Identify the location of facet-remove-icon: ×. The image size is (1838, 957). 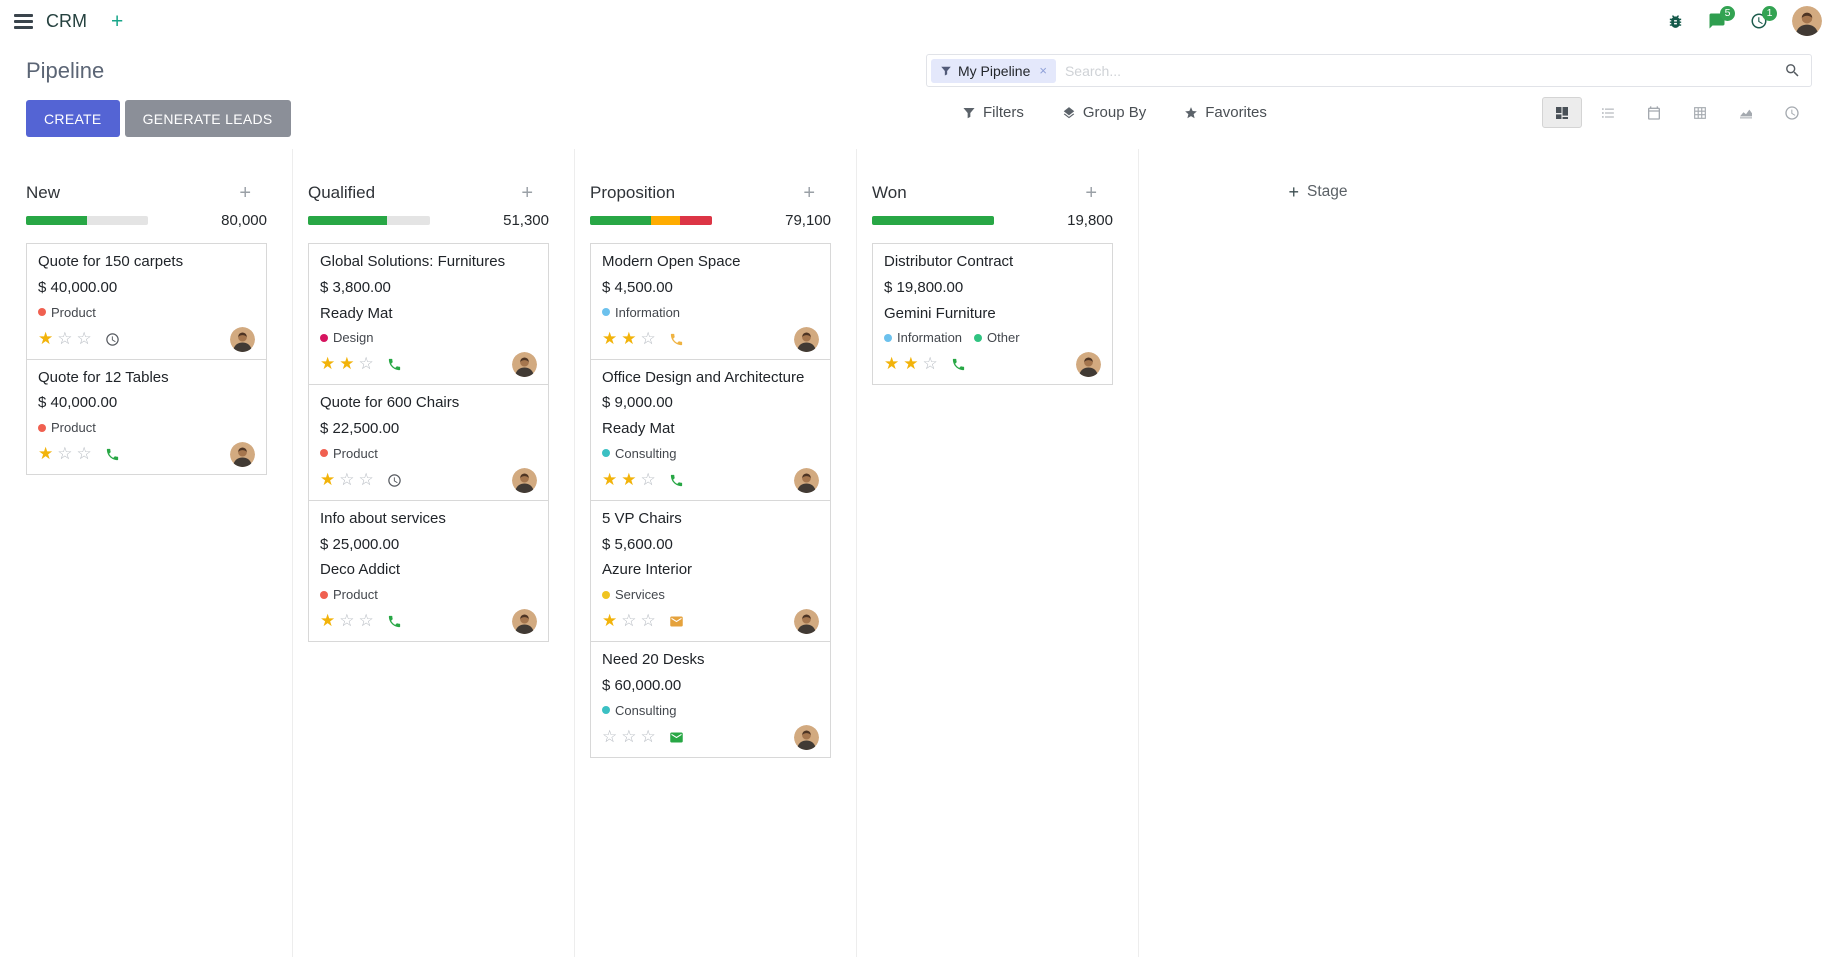
(1043, 70).